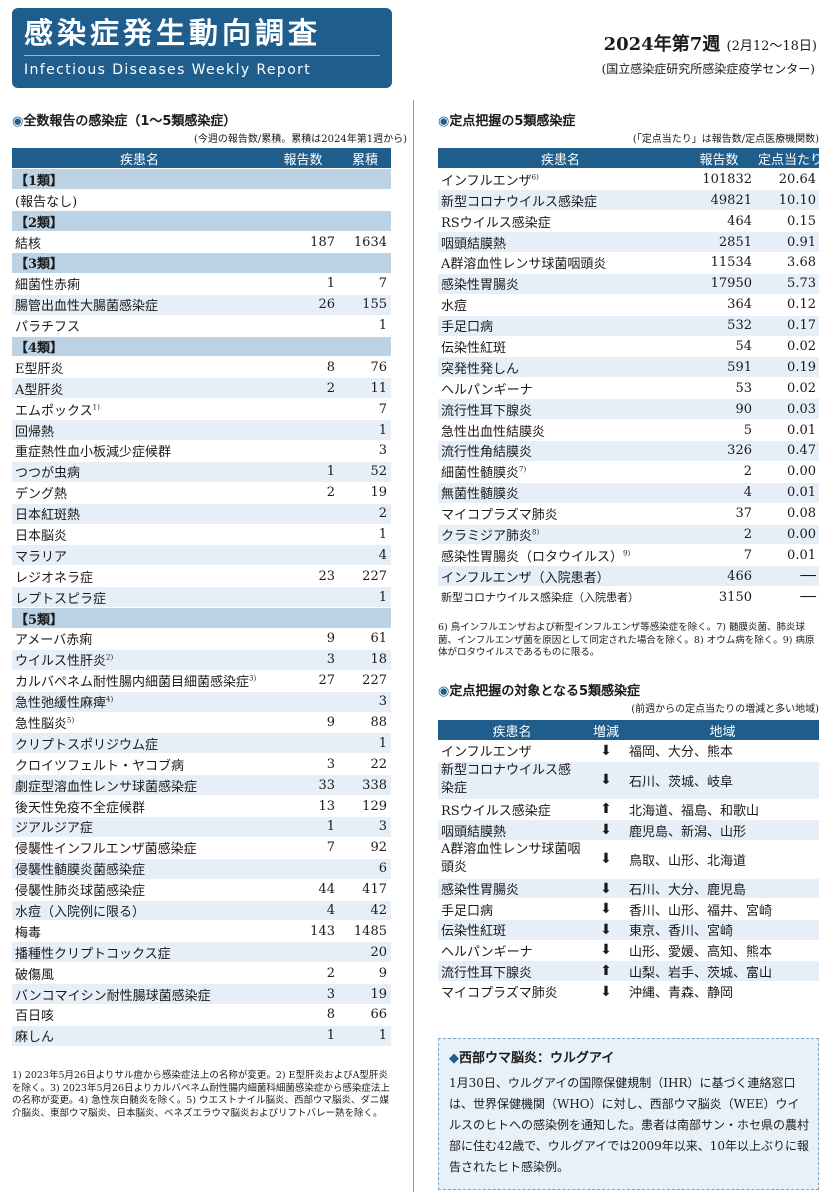 This screenshot has width=831, height=1200. Describe the element at coordinates (560, 513) in the screenshot. I see `disease-name: マイコプラズマ肺炎` at that location.